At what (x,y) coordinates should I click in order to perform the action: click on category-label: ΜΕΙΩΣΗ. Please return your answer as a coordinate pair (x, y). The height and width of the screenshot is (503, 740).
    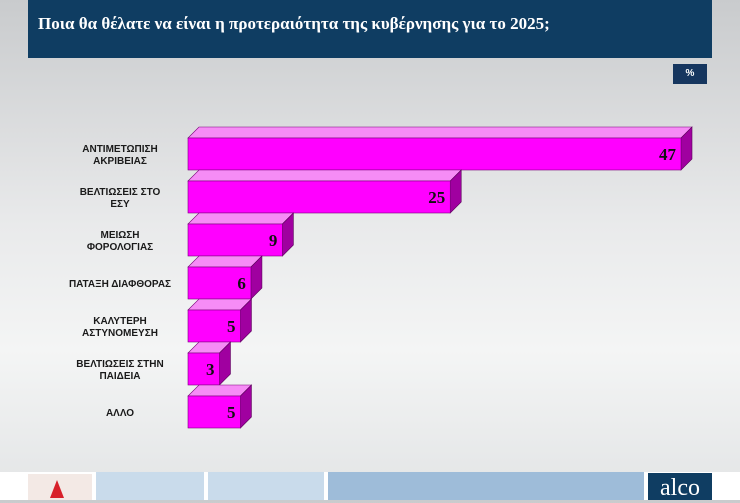
    Looking at the image, I should click on (119, 235).